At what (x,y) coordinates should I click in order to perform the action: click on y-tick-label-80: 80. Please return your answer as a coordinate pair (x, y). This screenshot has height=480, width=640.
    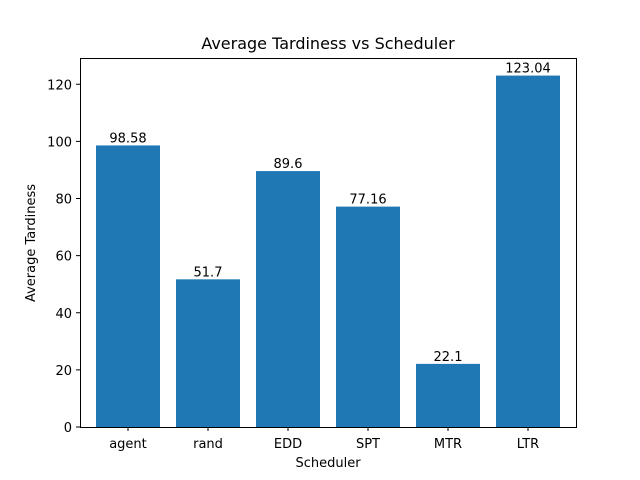
    Looking at the image, I should click on (63, 200).